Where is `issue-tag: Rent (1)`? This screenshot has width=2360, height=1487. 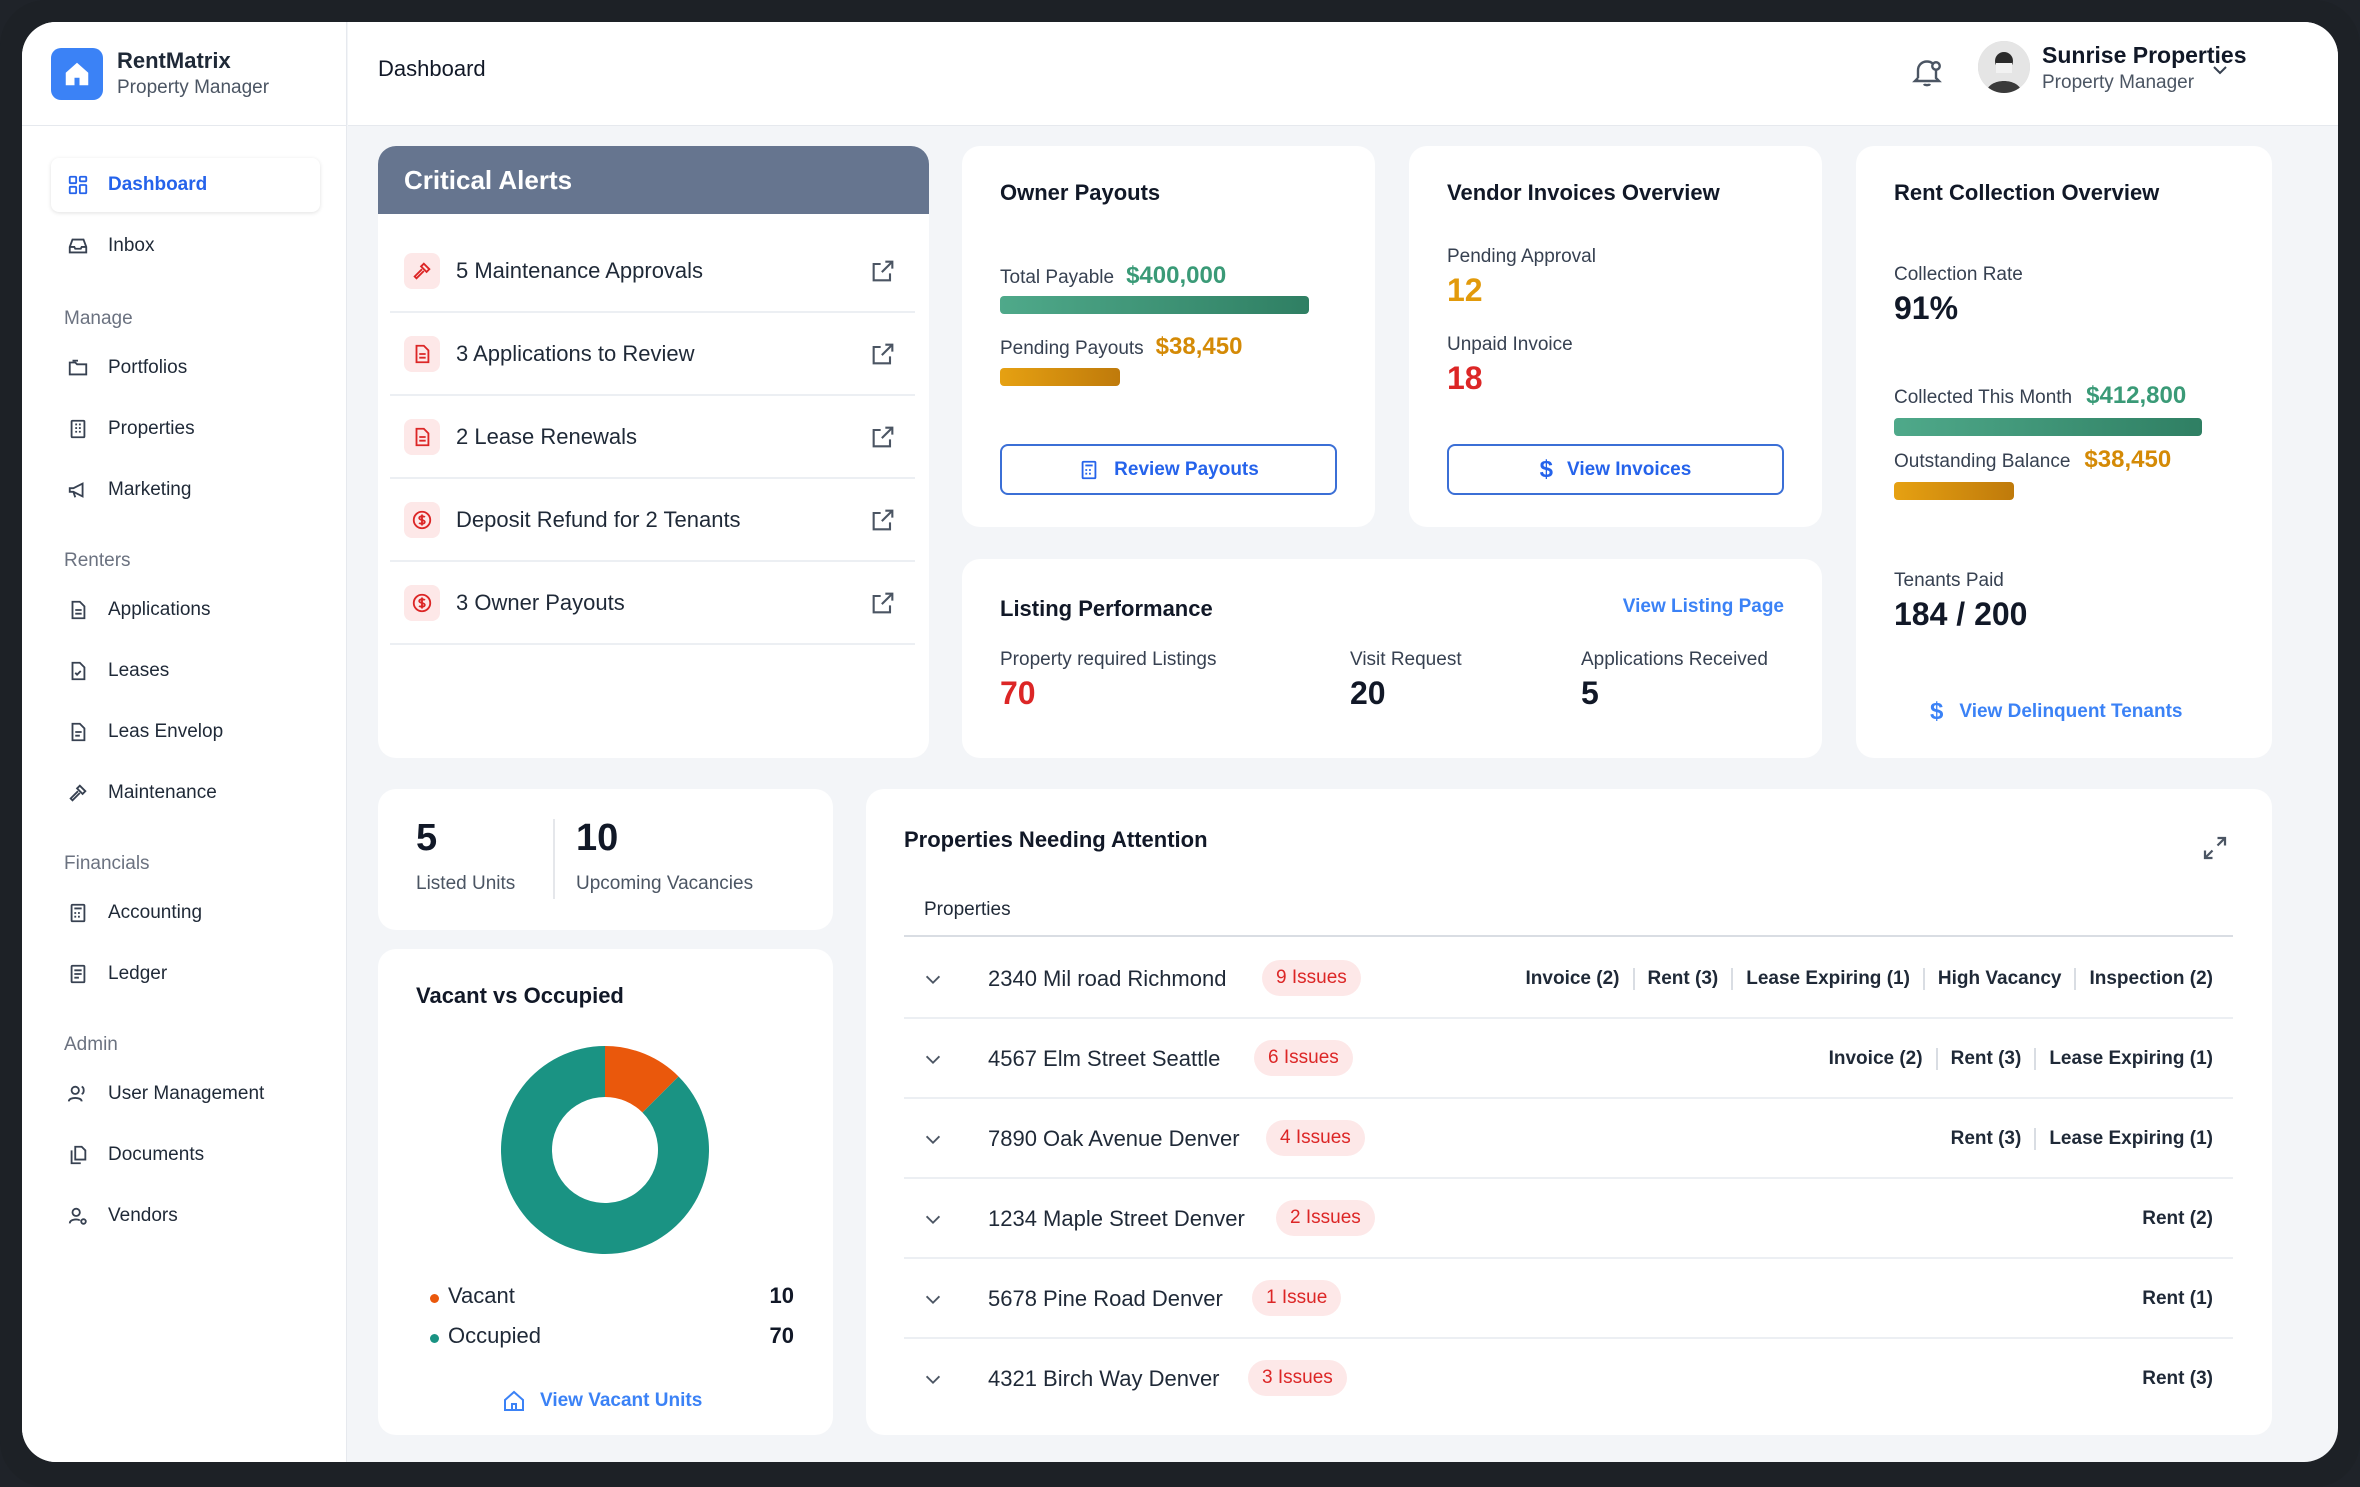 issue-tag: Rent (1) is located at coordinates (2177, 1298).